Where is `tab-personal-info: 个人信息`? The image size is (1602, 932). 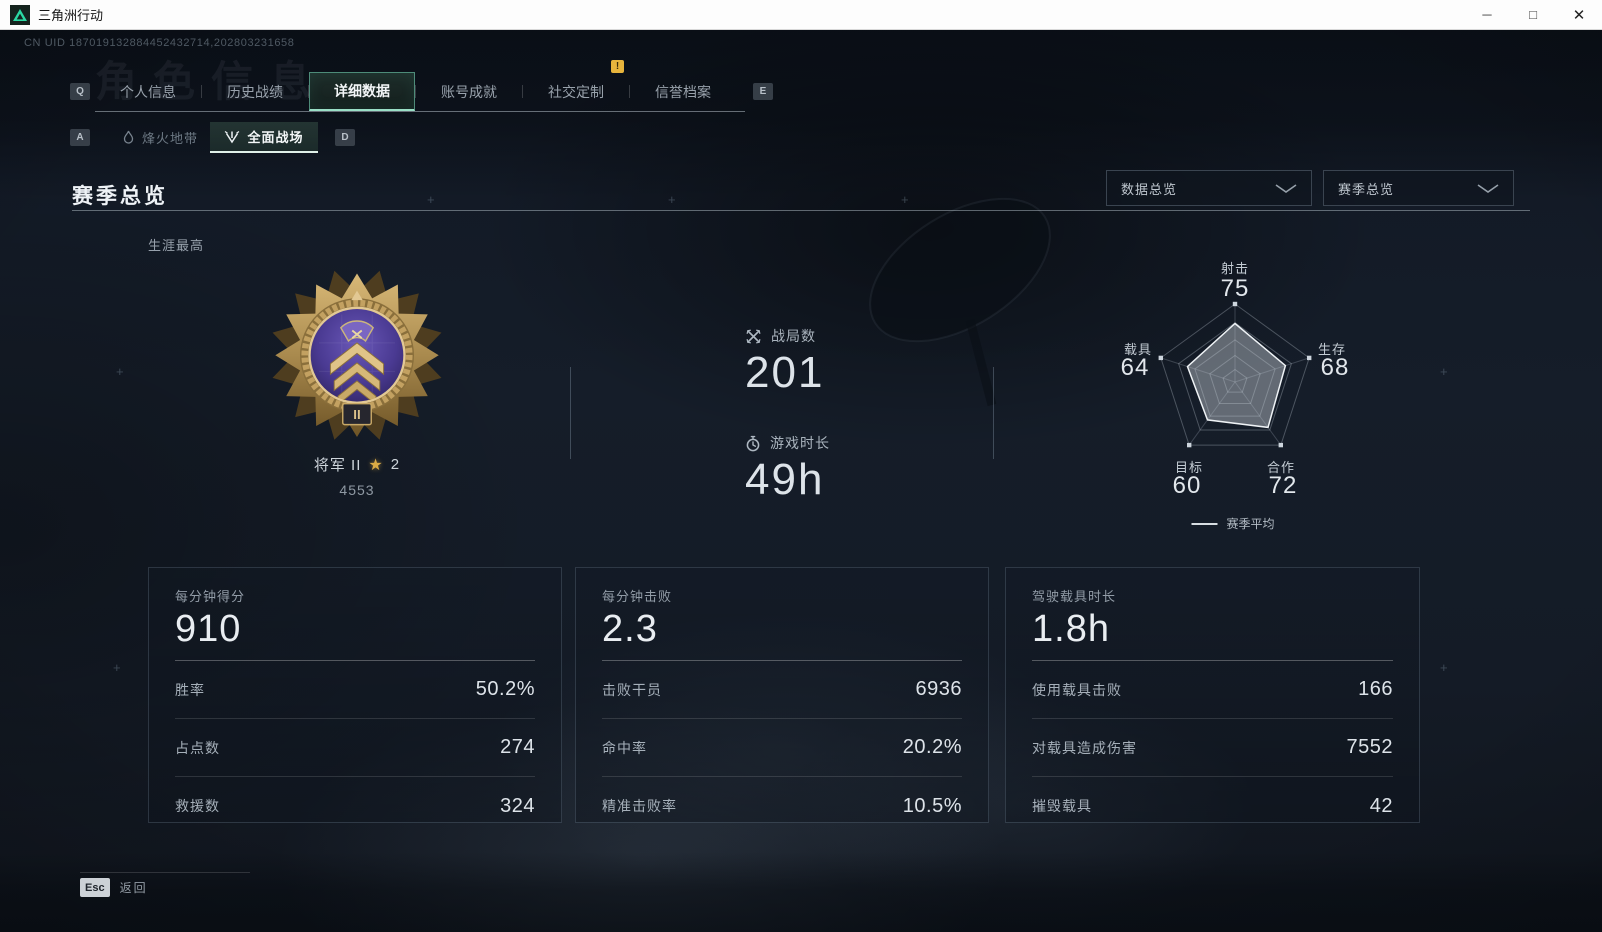
tab-personal-info: 个人信息 is located at coordinates (148, 91).